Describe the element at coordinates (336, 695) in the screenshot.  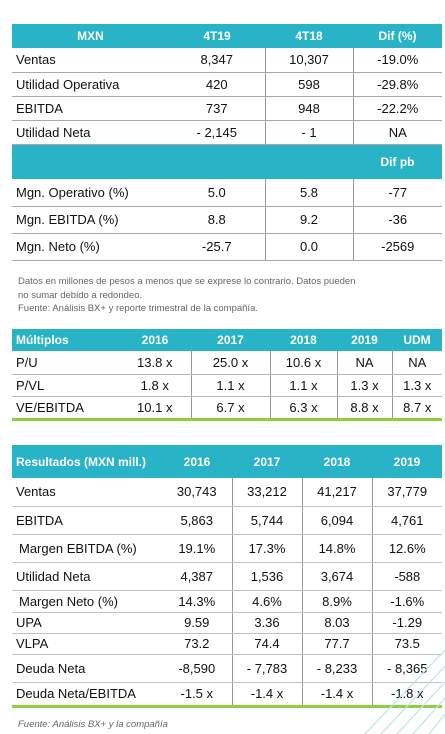
I see `cell-2018: -1.4 x` at that location.